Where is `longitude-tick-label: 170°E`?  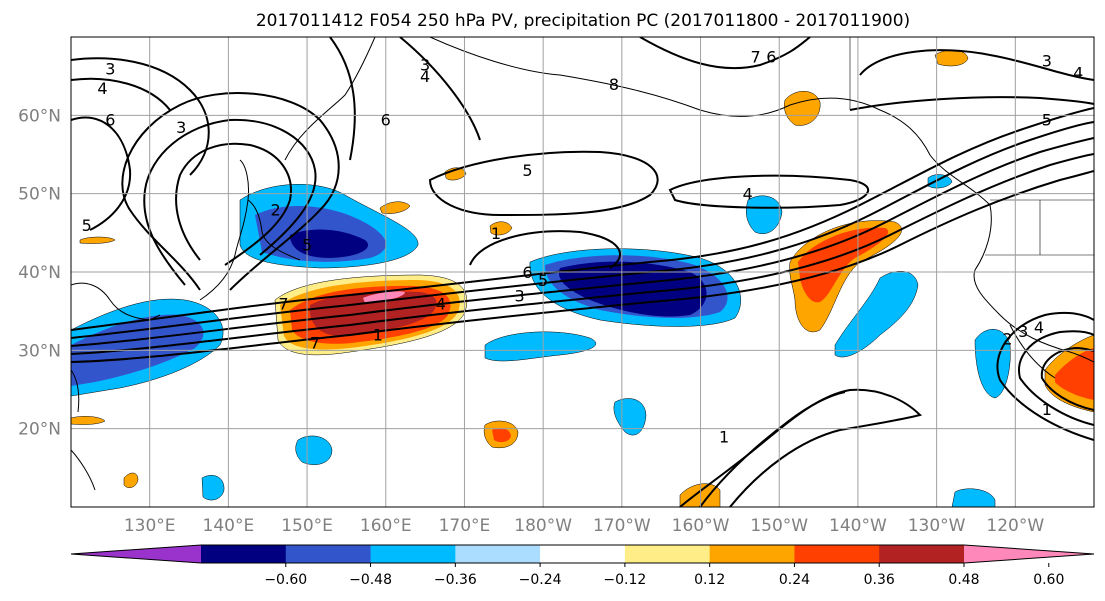
longitude-tick-label: 170°E is located at coordinates (465, 526).